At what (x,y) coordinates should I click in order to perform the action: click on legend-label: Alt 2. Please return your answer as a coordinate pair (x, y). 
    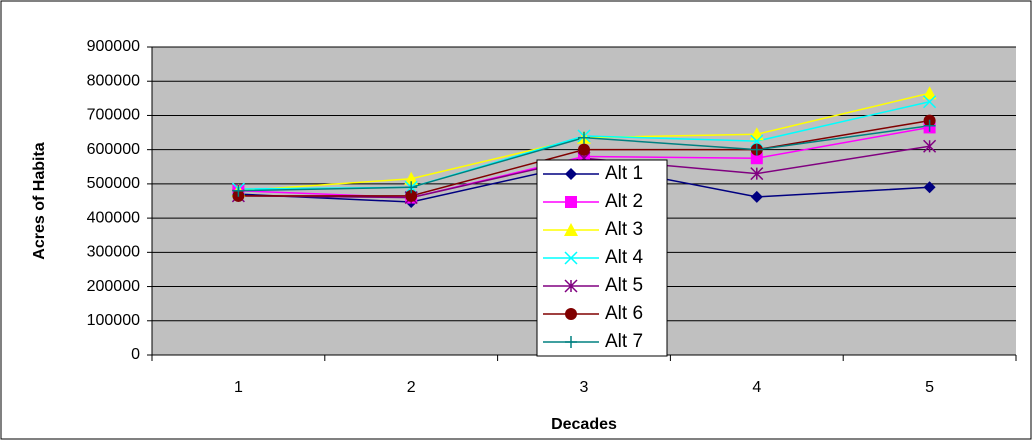
    Looking at the image, I should click on (624, 201).